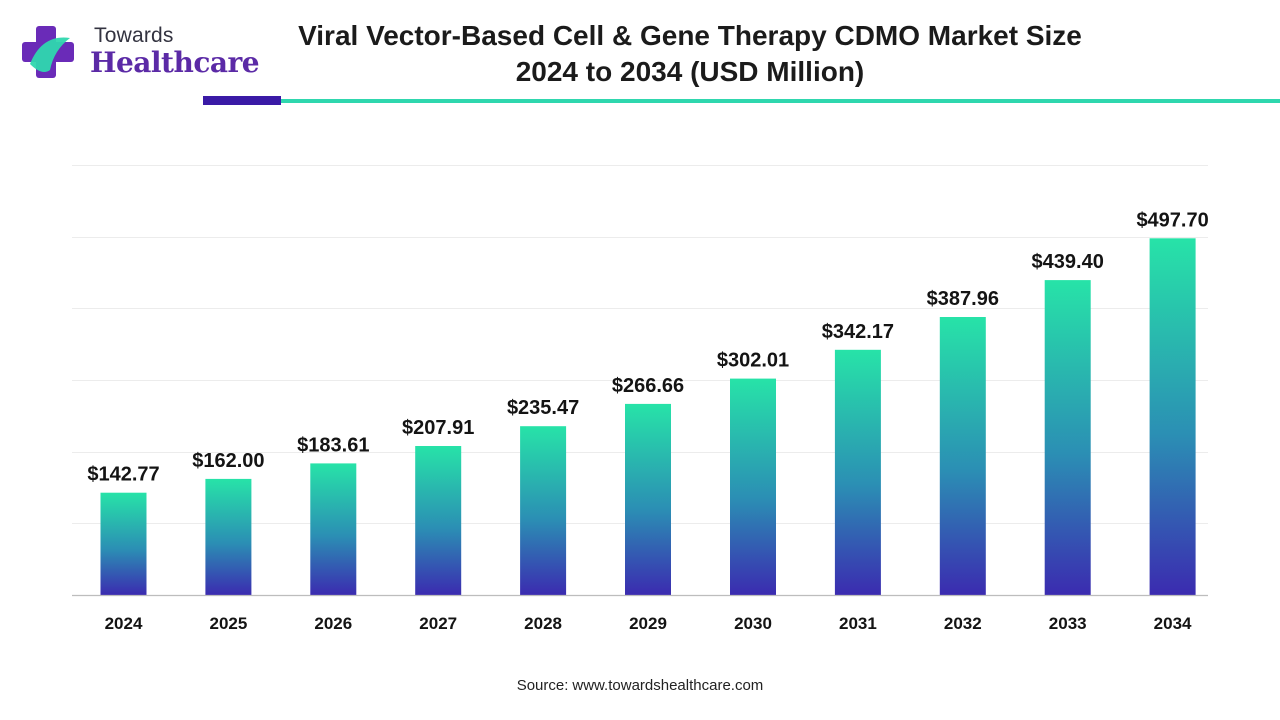 Image resolution: width=1280 pixels, height=720 pixels. What do you see at coordinates (543, 510) in the screenshot?
I see `bar-2028` at bounding box center [543, 510].